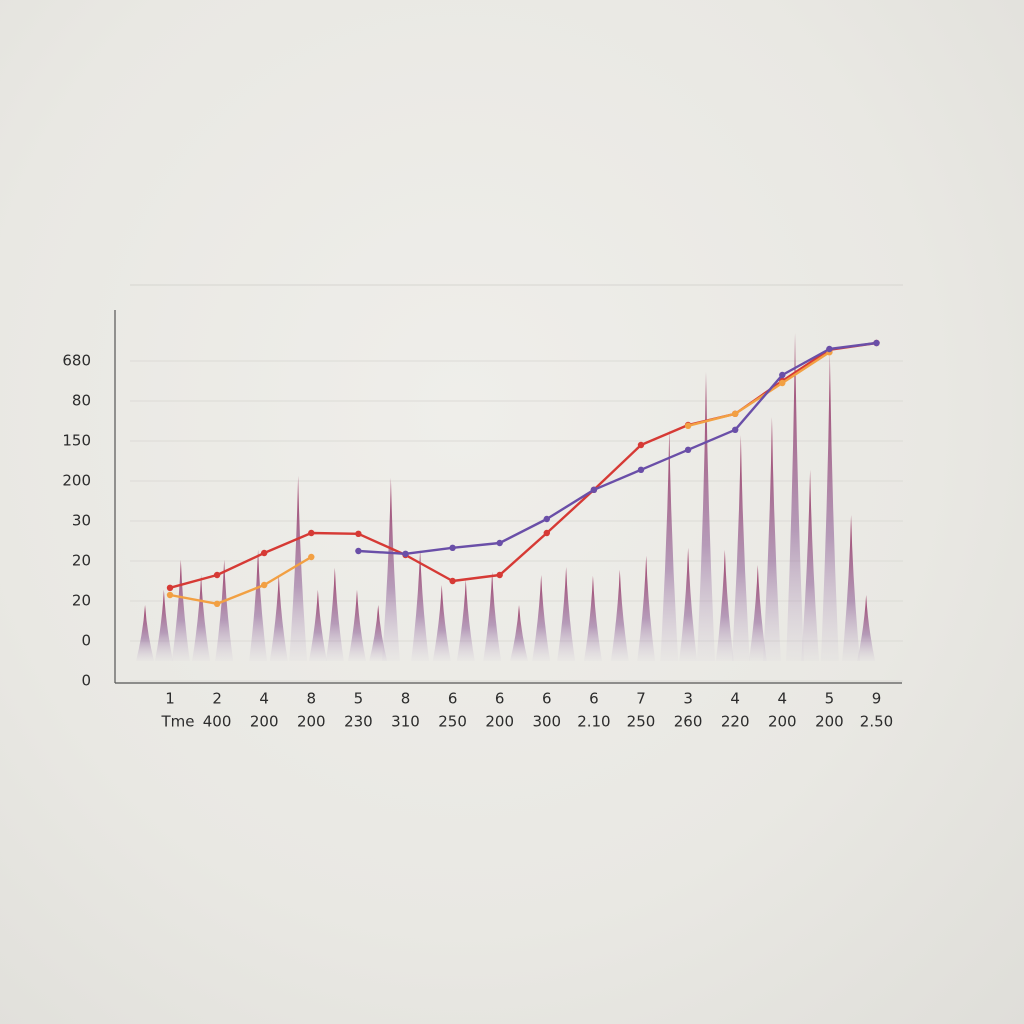  I want to click on x-sublabel: 310, so click(405, 722).